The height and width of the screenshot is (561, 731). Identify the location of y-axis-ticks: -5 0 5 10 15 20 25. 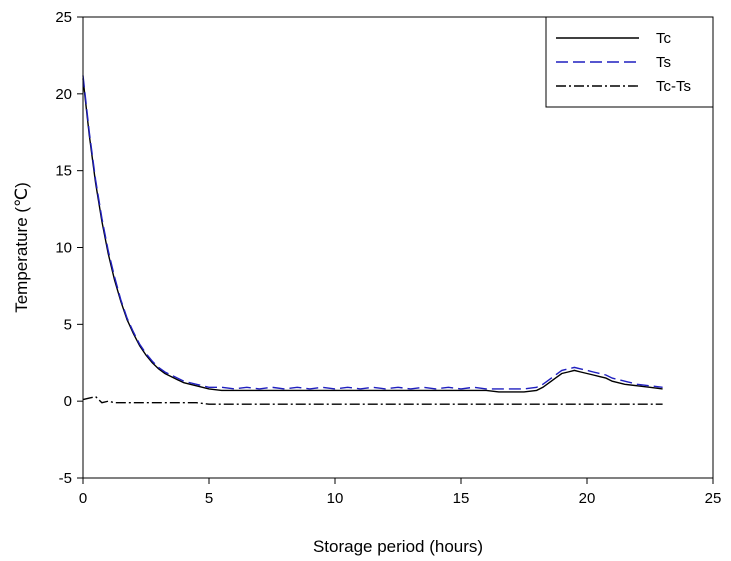
(69, 248).